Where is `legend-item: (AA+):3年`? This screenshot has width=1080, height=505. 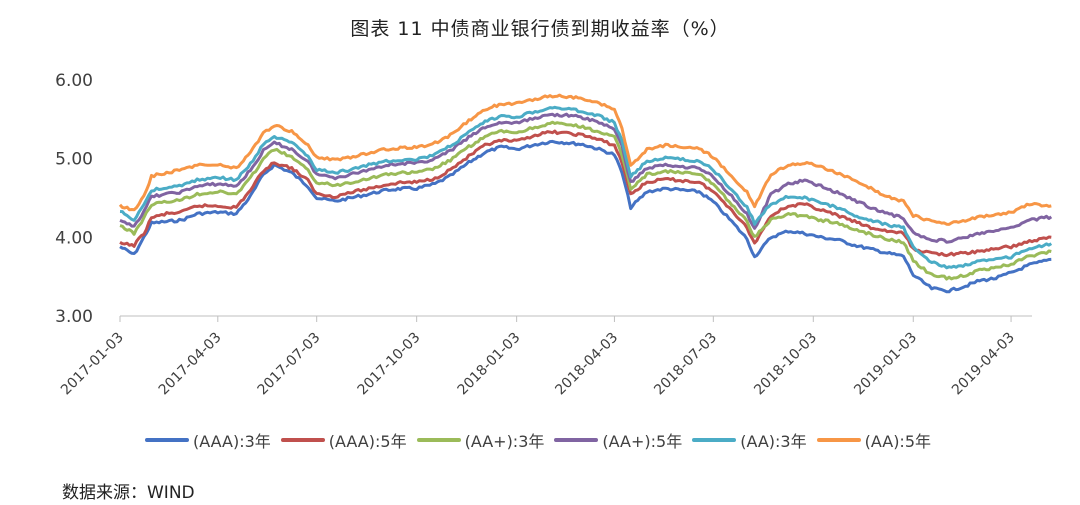
legend-item: (AA+):3年 is located at coordinates (480, 440).